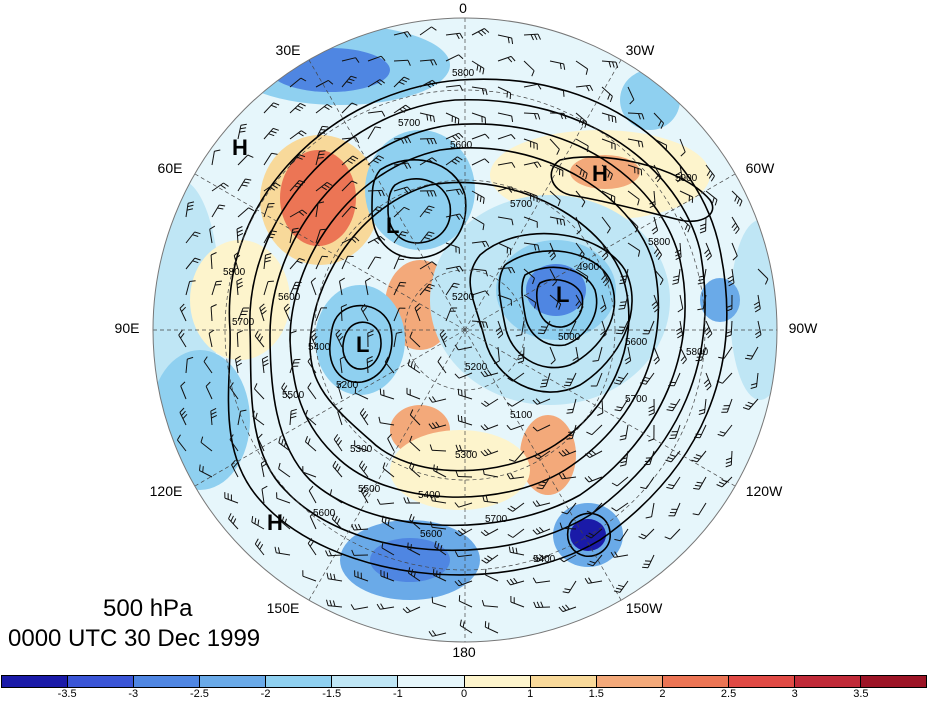 This screenshot has width=928, height=702. Describe the element at coordinates (530, 694) in the screenshot. I see `colorbar-tick-label: 1` at that location.